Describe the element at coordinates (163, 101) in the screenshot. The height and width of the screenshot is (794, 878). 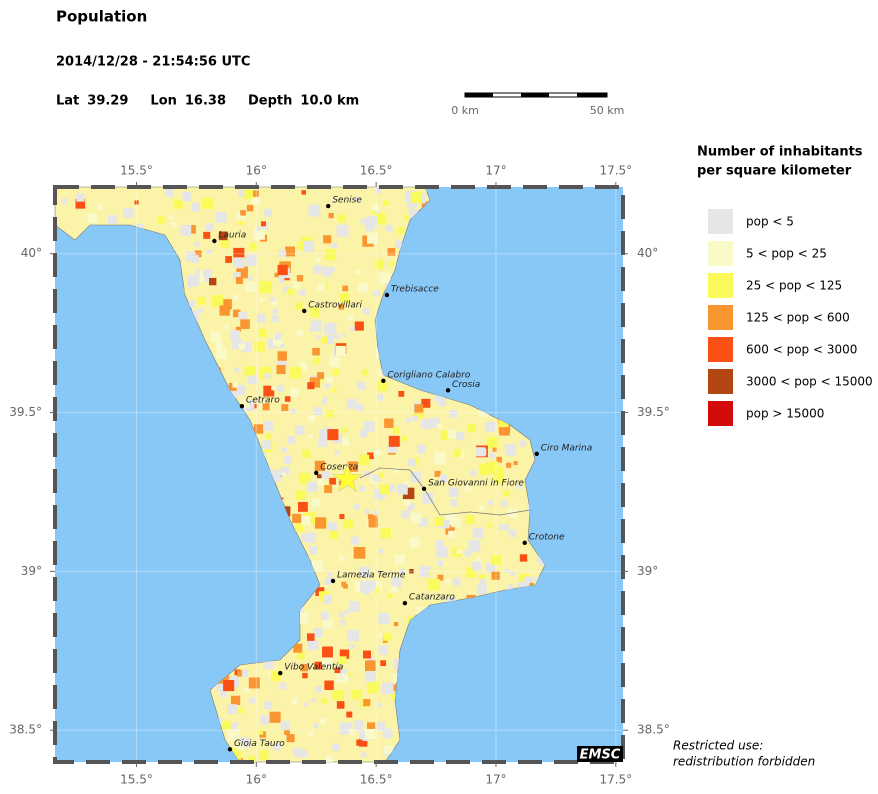
I see `coord-label: Lon` at that location.